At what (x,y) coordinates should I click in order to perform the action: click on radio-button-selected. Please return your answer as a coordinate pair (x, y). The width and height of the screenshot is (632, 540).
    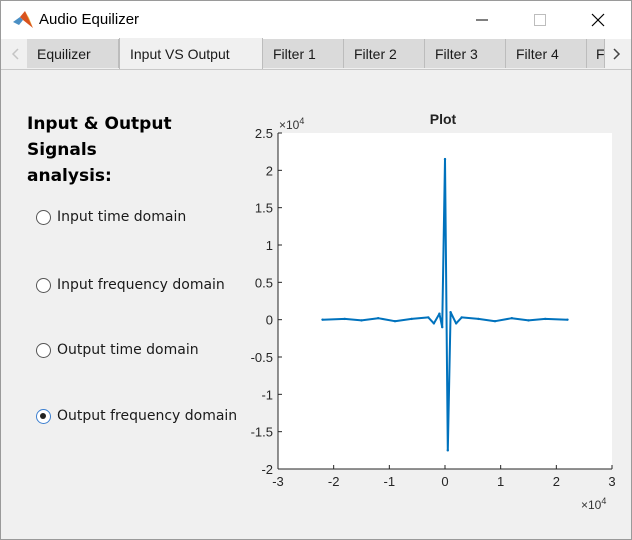
    Looking at the image, I should click on (43, 416).